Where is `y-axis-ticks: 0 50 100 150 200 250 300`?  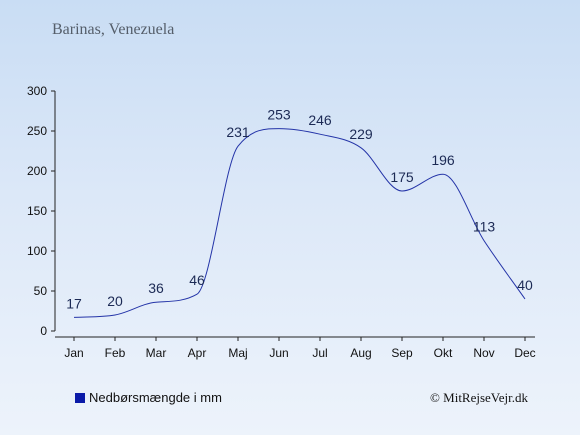
y-axis-ticks: 0 50 100 150 200 250 300 is located at coordinates (41, 211).